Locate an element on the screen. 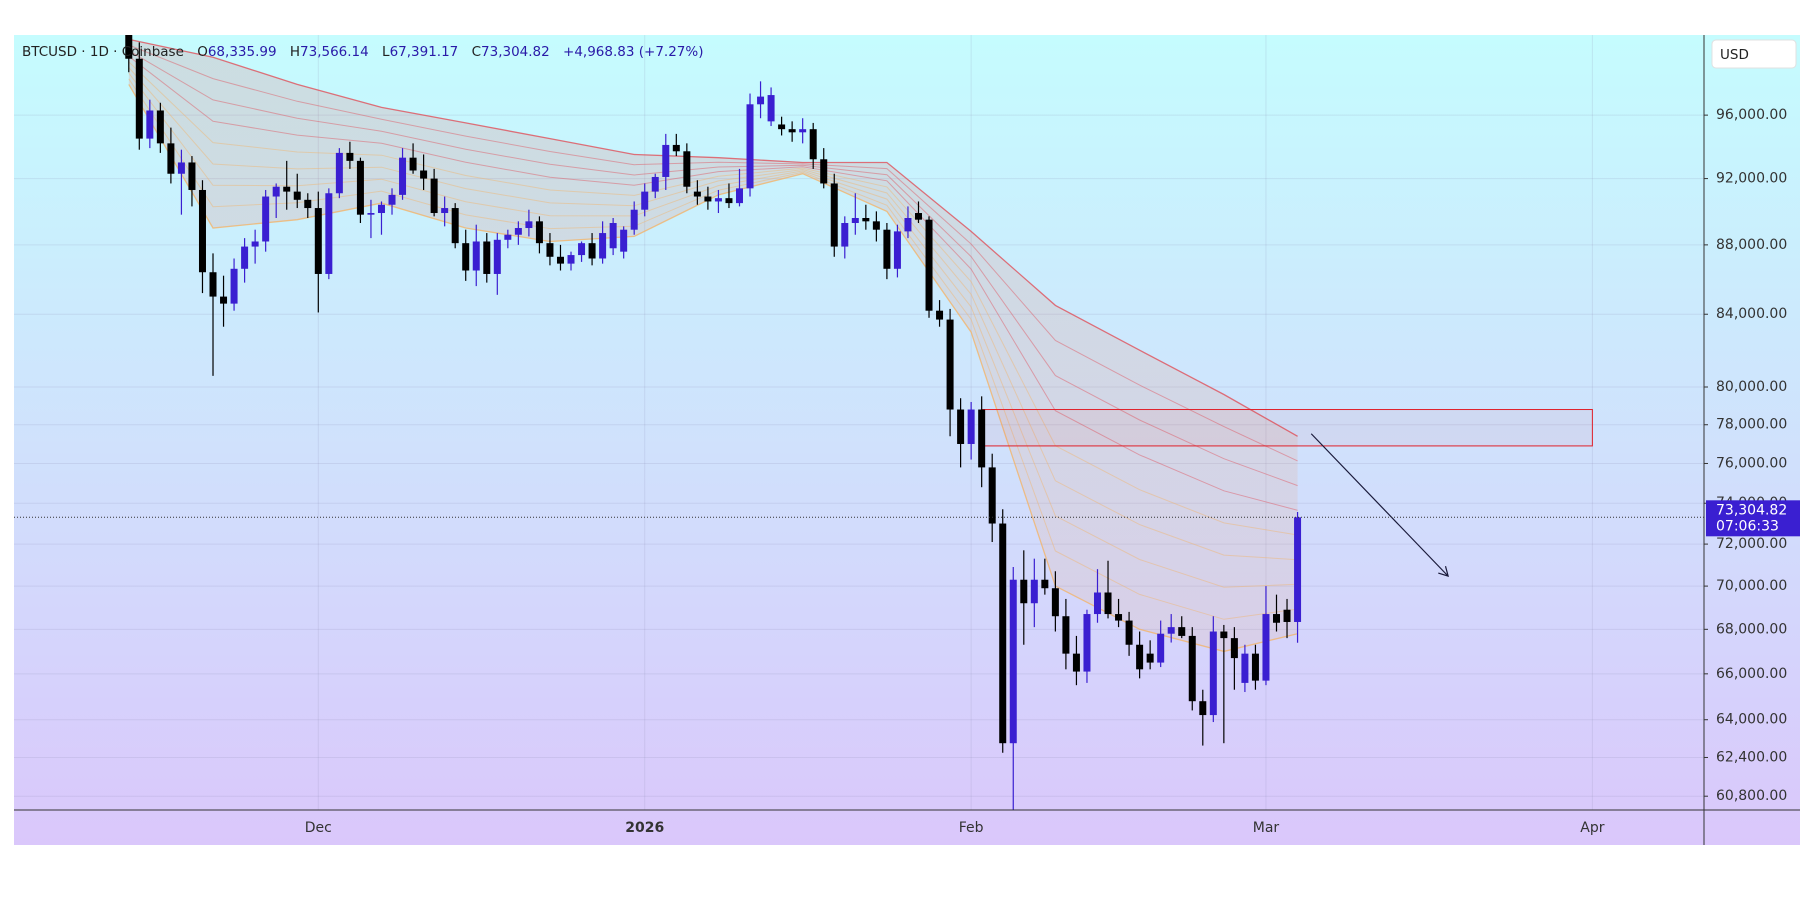 The image size is (1814, 920). y-tick-label: 96,000.00 is located at coordinates (1751, 115).